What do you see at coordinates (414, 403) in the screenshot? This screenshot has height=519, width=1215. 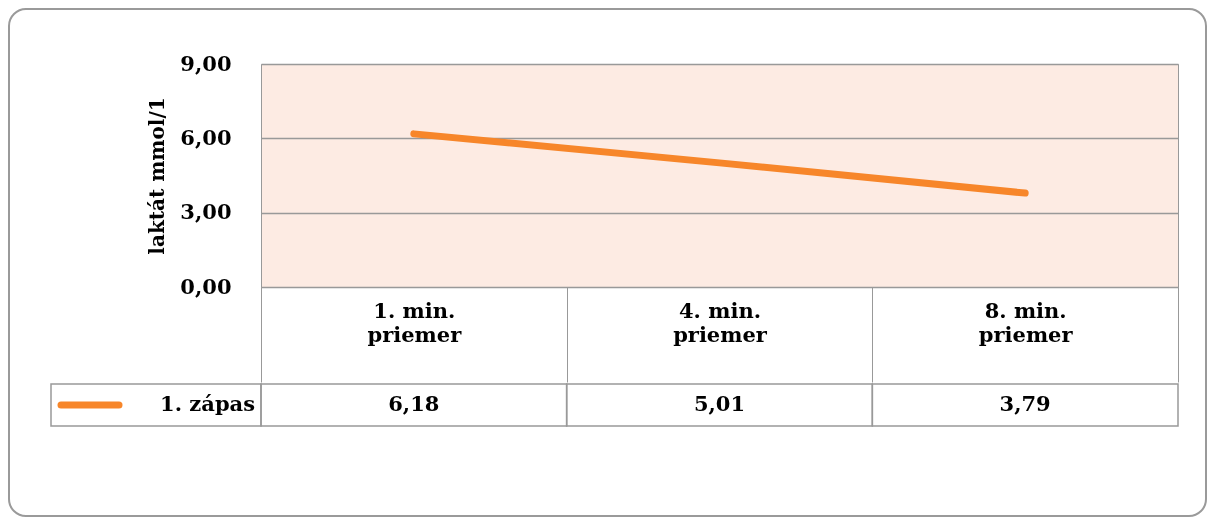 I see `data-label: 6,18` at bounding box center [414, 403].